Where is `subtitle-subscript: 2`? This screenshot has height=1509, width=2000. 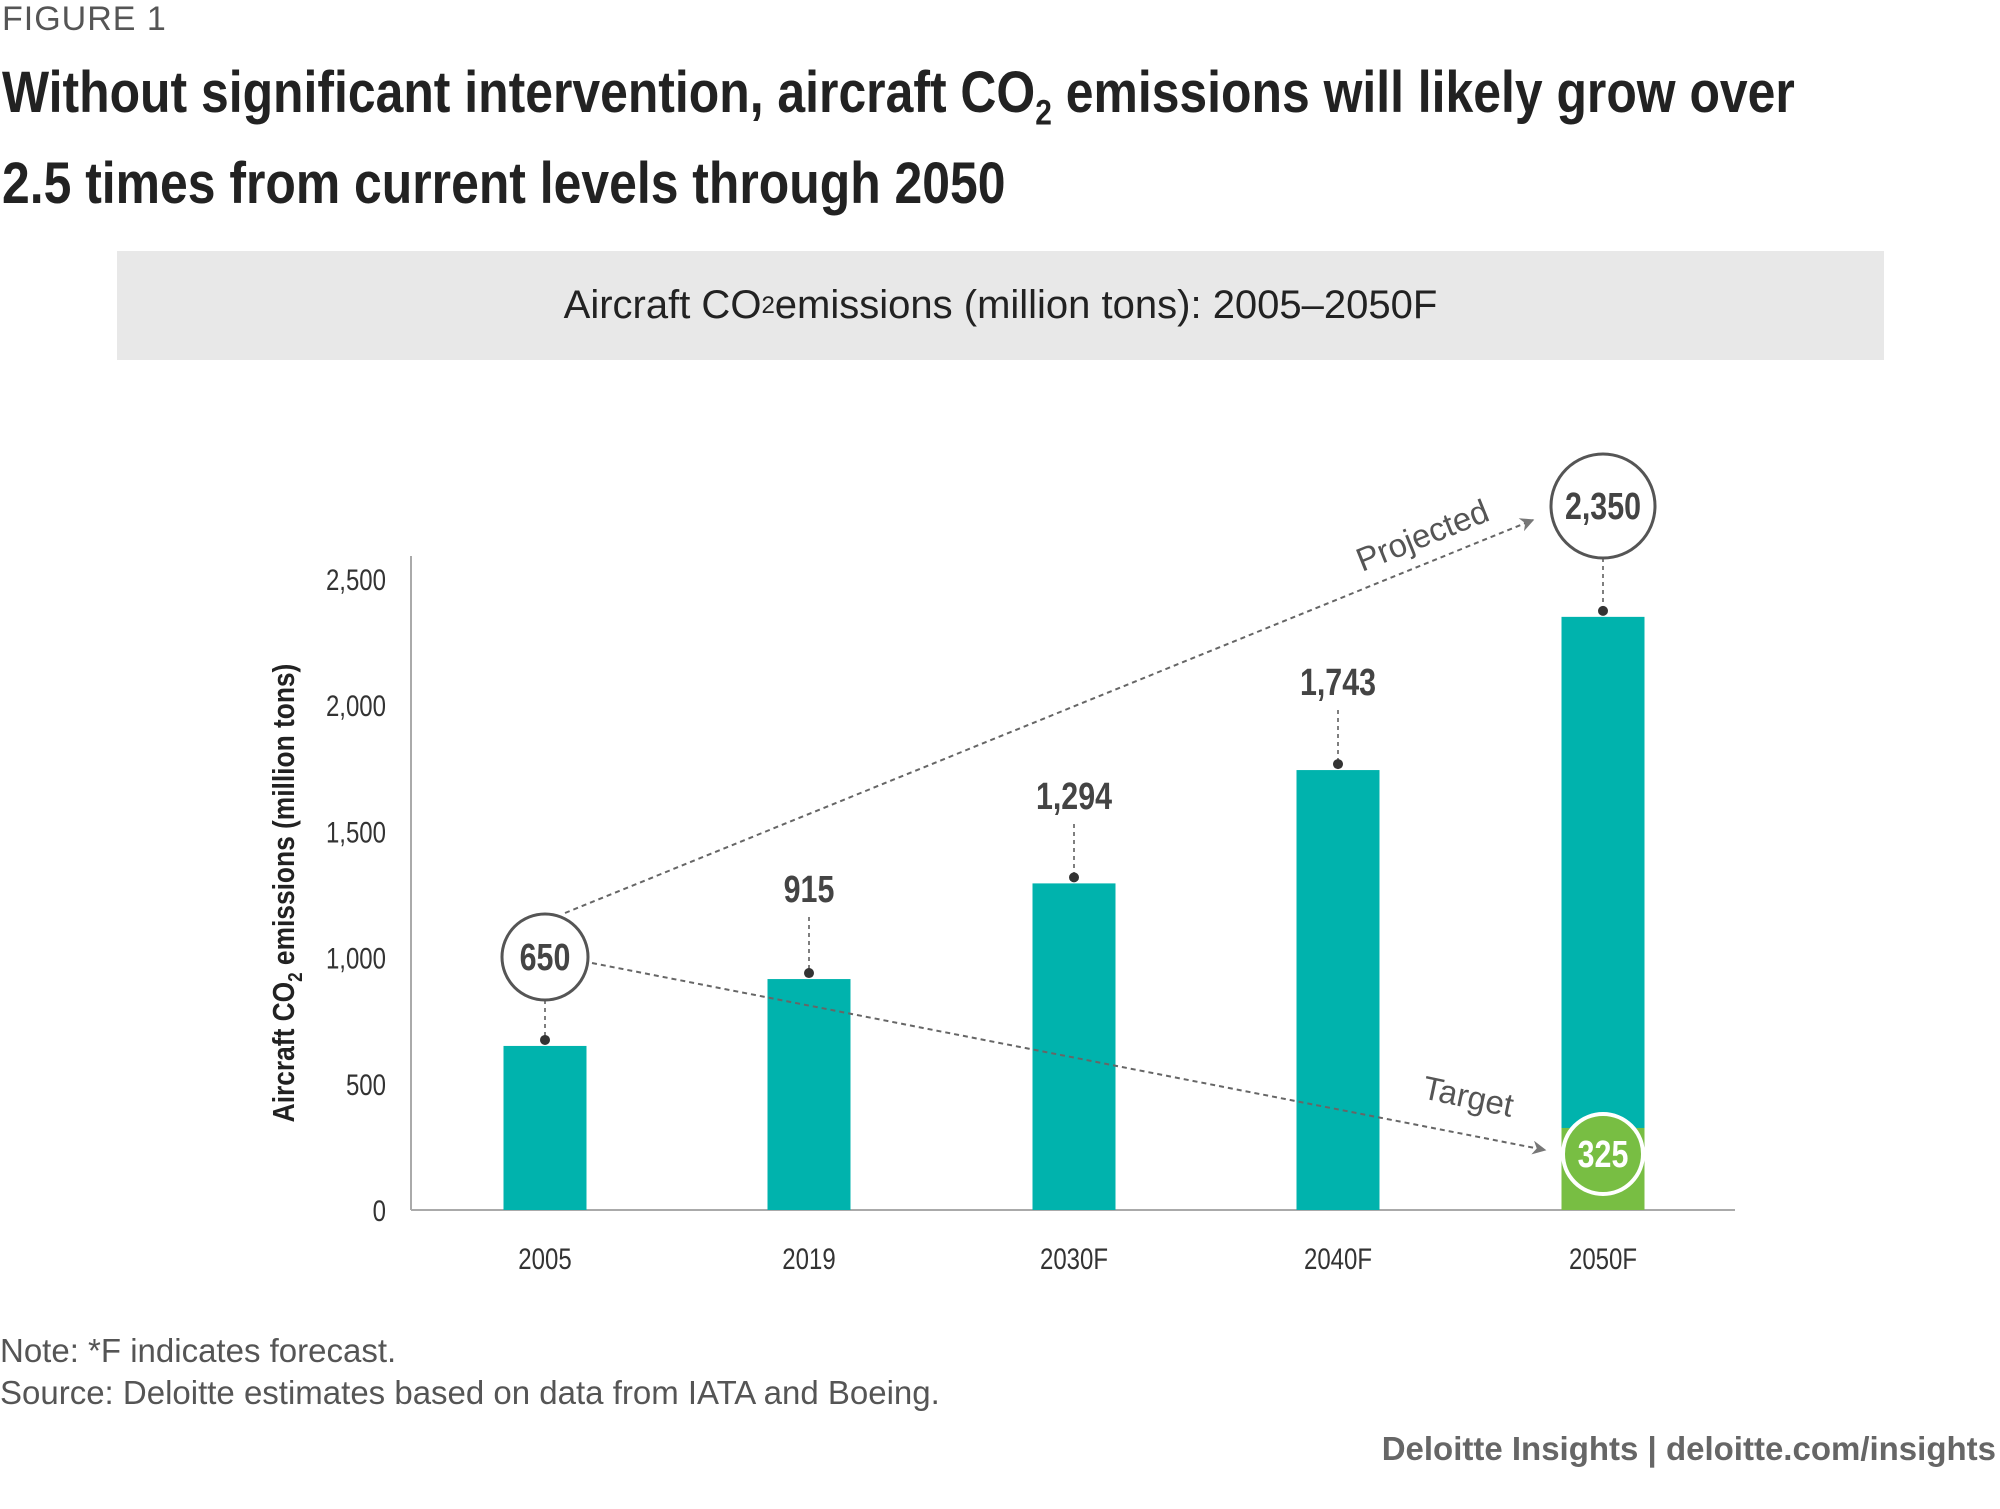 subtitle-subscript: 2 is located at coordinates (768, 305).